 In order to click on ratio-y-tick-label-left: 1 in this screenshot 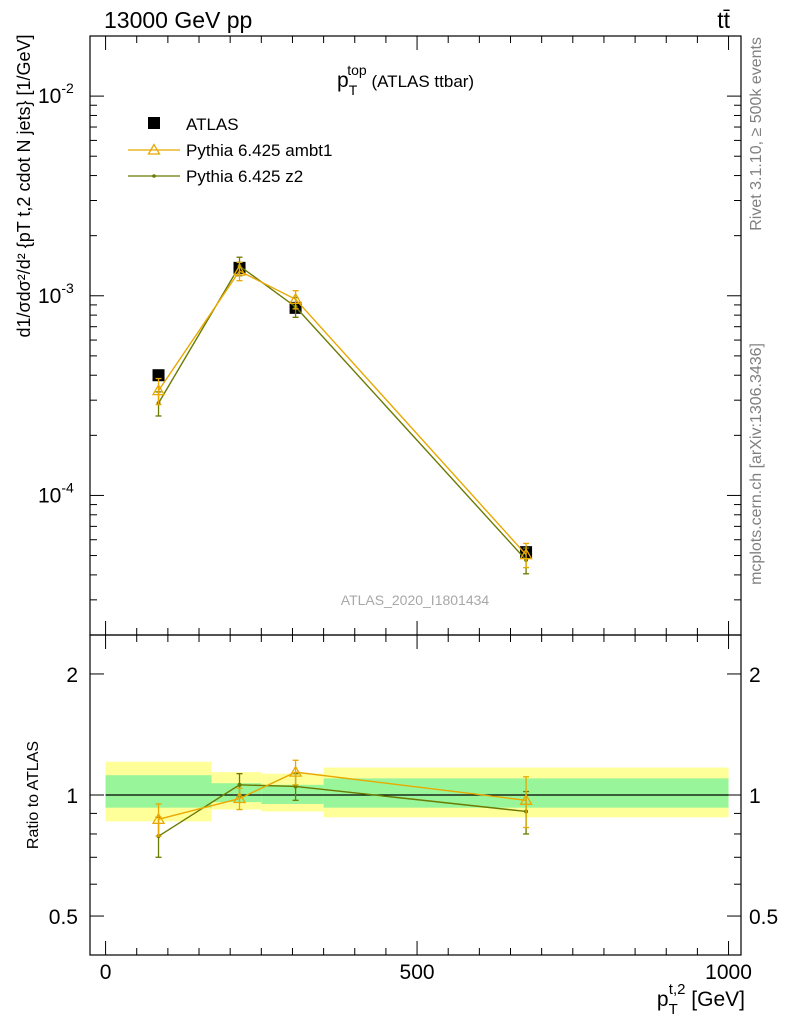, I will do `click(72, 796)`.